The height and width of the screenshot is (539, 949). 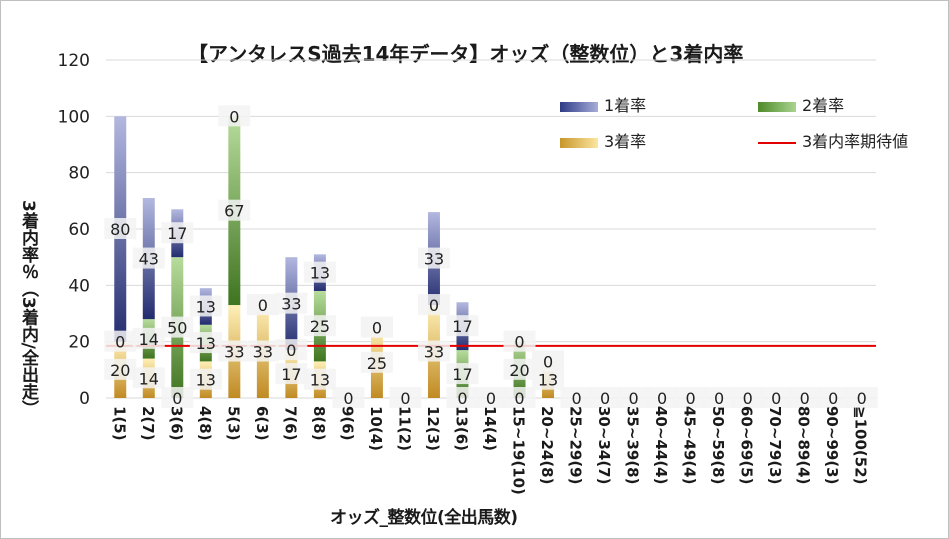 What do you see at coordinates (404, 428) in the screenshot?
I see `x-tick-label: 11(2)` at bounding box center [404, 428].